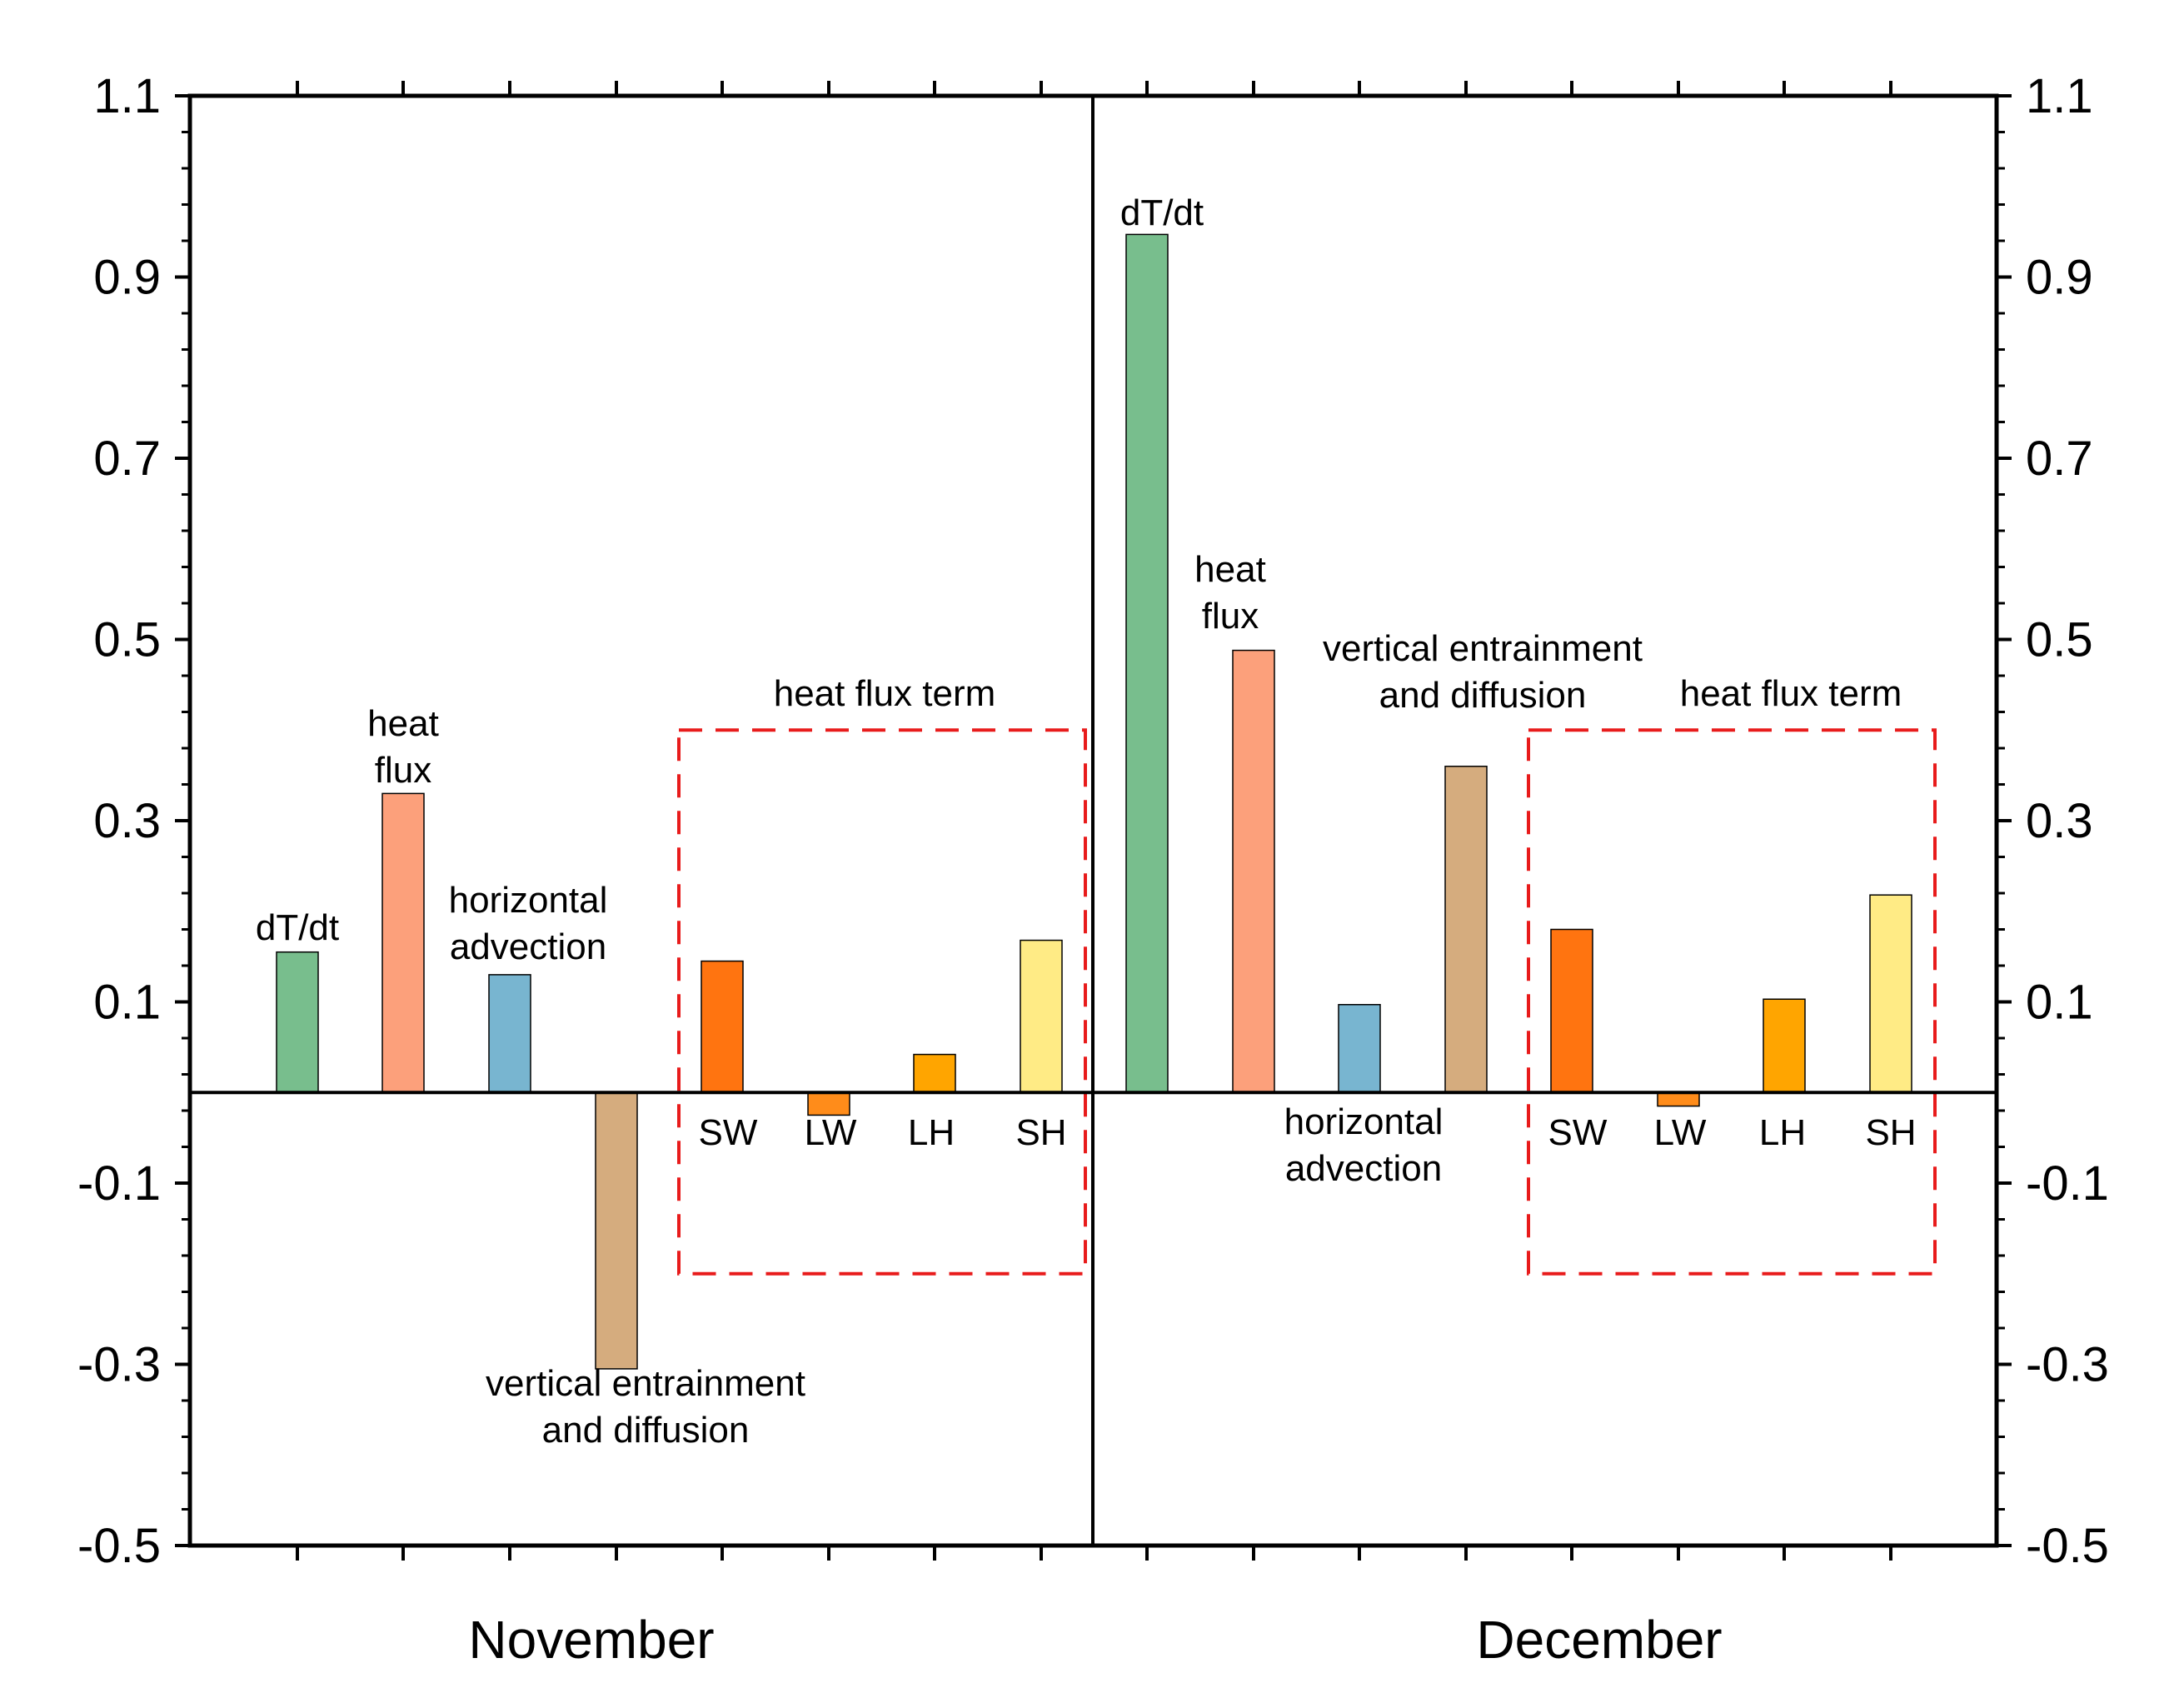 This screenshot has height=1703, width=2184. I want to click on bar-november-sw, so click(722, 1026).